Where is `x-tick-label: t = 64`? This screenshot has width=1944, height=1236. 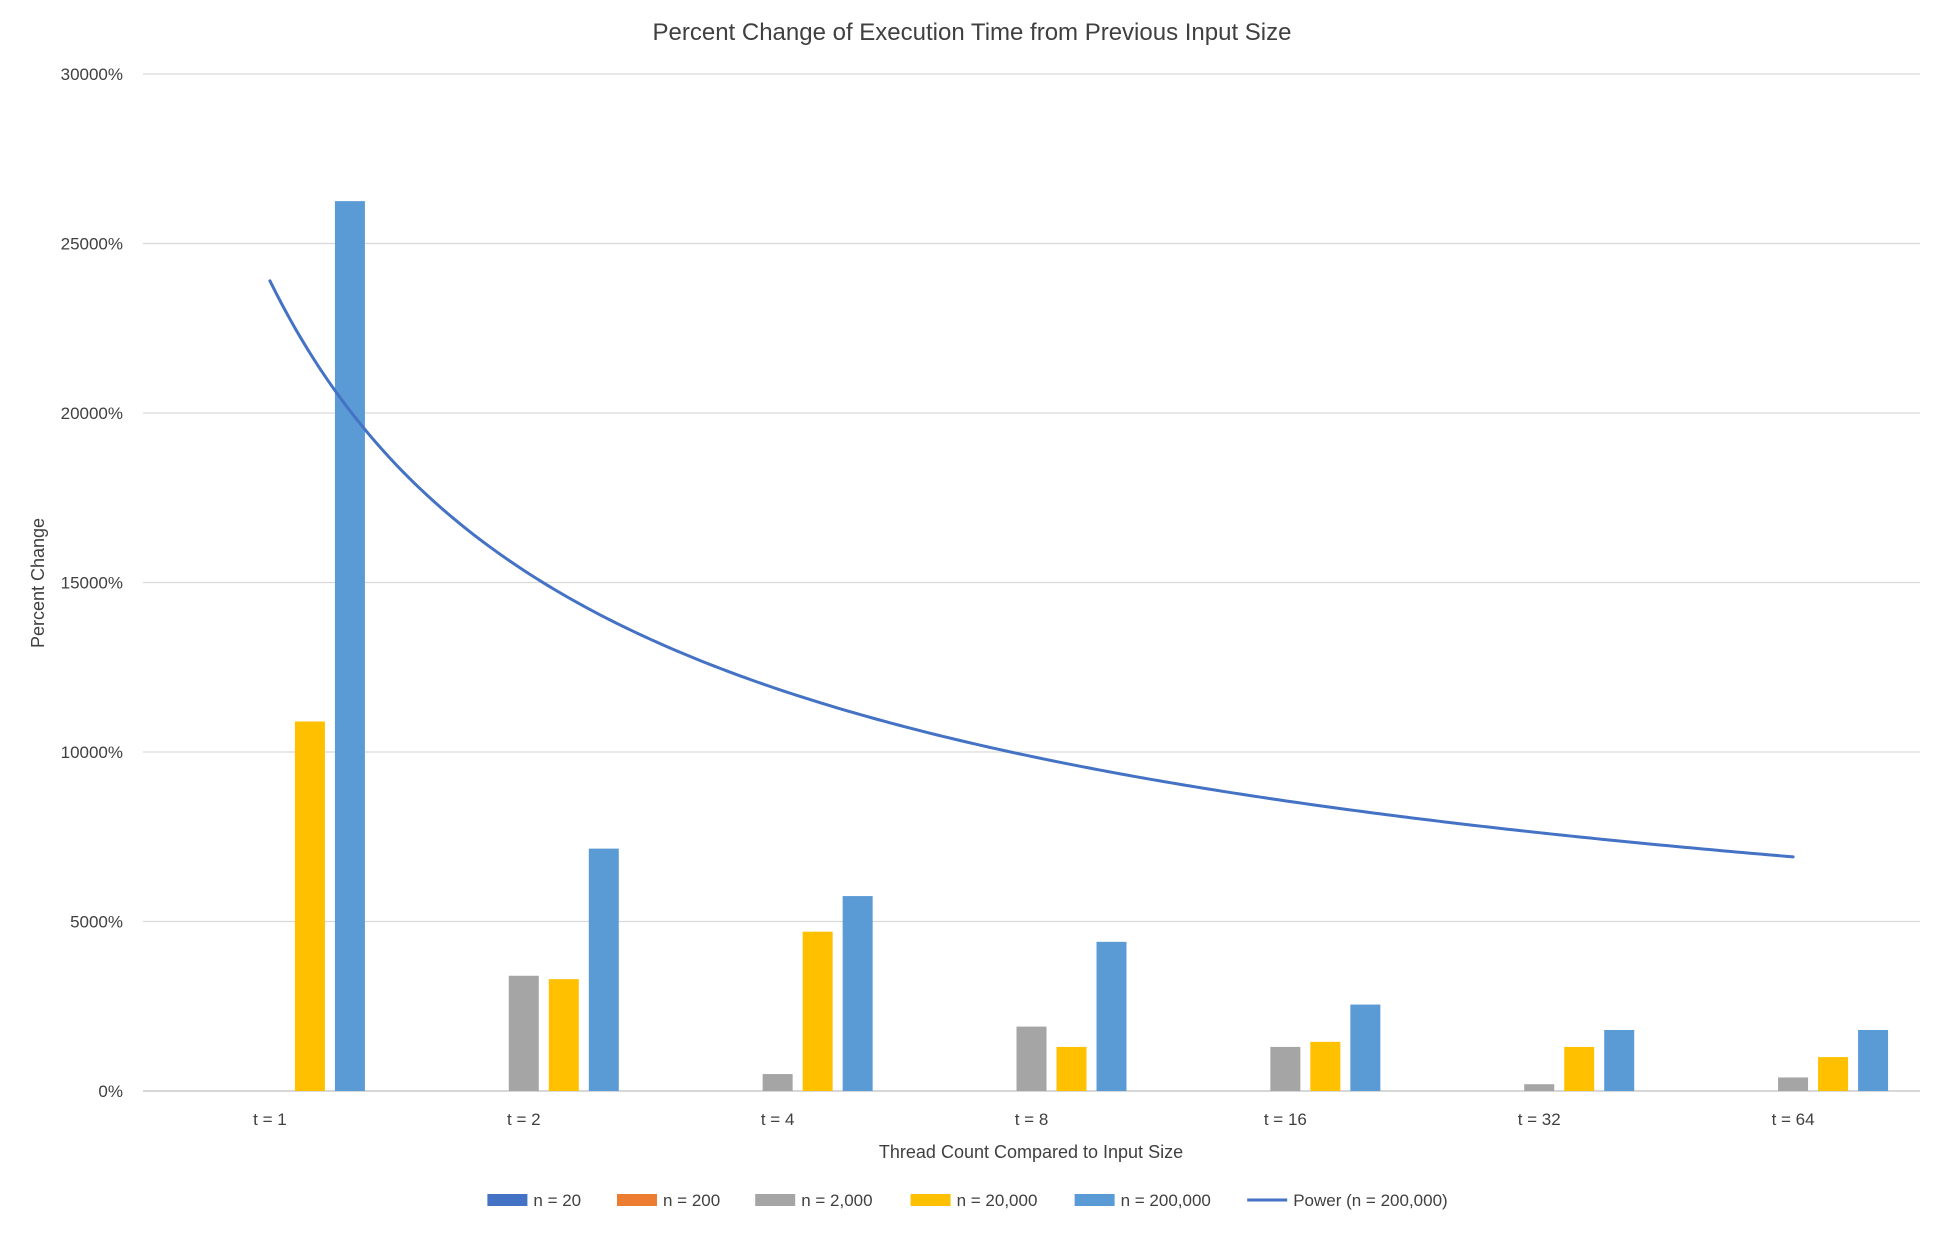 x-tick-label: t = 64 is located at coordinates (1793, 1119).